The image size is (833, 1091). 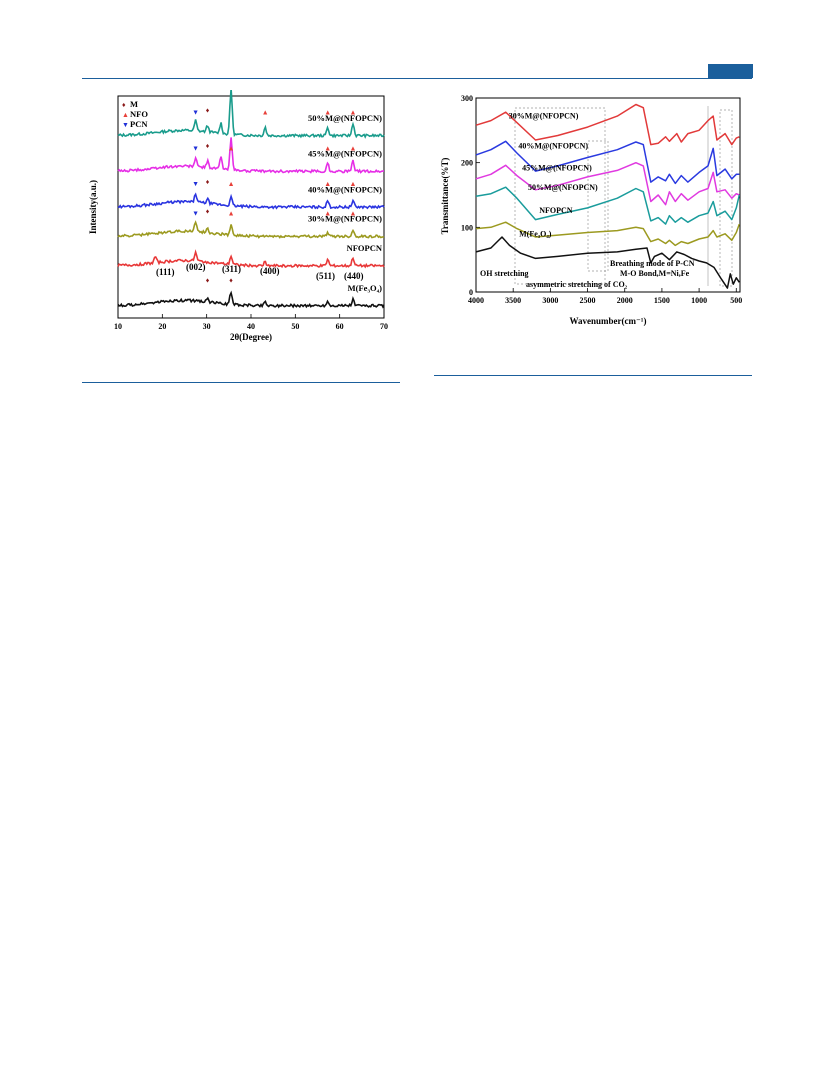 I want to click on ftir-series-label: M(Fe₃O₄), so click(x=535, y=233).